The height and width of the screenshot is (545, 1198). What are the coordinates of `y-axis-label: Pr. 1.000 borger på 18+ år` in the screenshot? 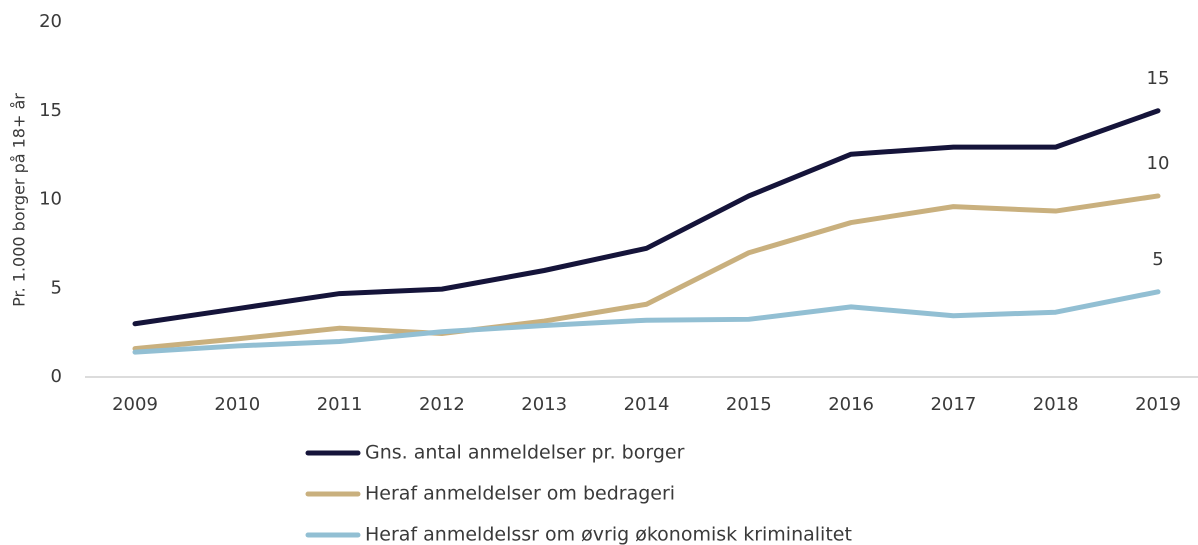 It's located at (19, 200).